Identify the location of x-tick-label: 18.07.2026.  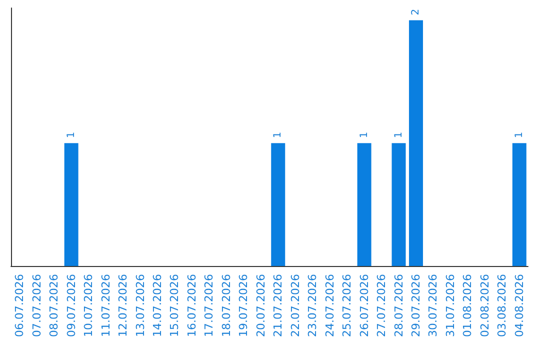
(226, 306).